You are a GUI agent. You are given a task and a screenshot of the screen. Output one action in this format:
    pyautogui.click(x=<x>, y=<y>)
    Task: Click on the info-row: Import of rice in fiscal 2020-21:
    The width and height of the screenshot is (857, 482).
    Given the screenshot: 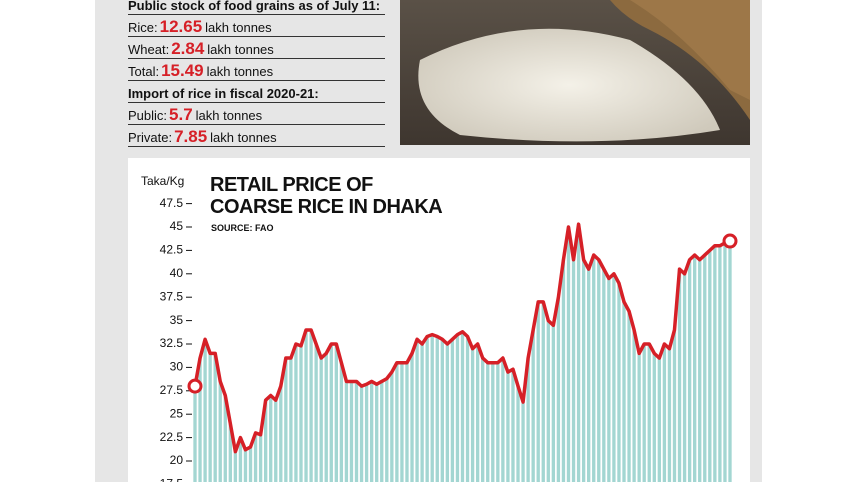 What is the action you would take?
    pyautogui.click(x=256, y=92)
    